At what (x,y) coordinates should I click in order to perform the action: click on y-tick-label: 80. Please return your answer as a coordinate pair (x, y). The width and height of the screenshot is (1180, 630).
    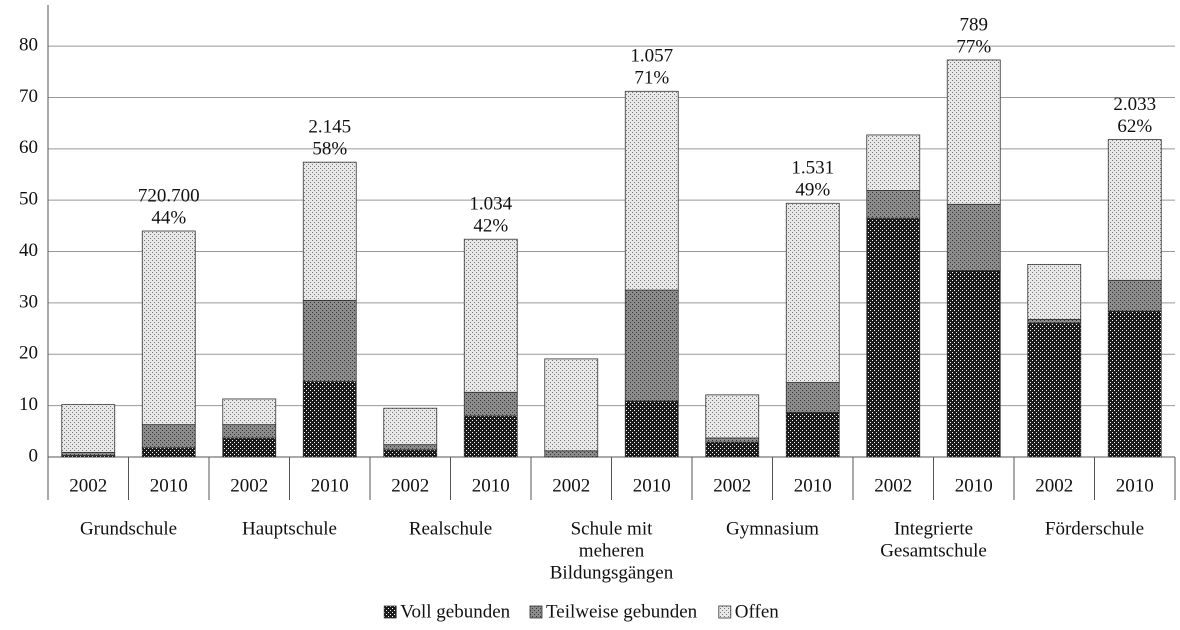
    Looking at the image, I should click on (28, 44).